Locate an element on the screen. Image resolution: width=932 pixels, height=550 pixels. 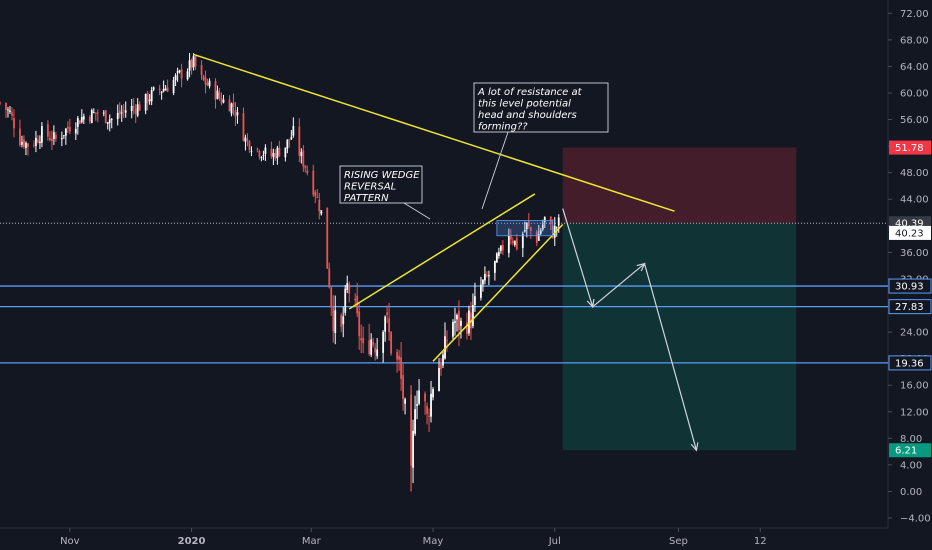
price-tick-label: 64.00 is located at coordinates (914, 67).